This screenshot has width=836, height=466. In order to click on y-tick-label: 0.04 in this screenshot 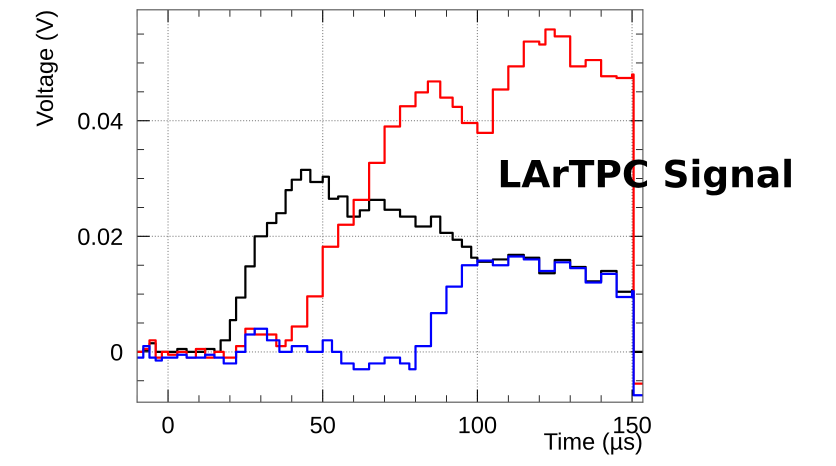, I will do `click(100, 121)`.